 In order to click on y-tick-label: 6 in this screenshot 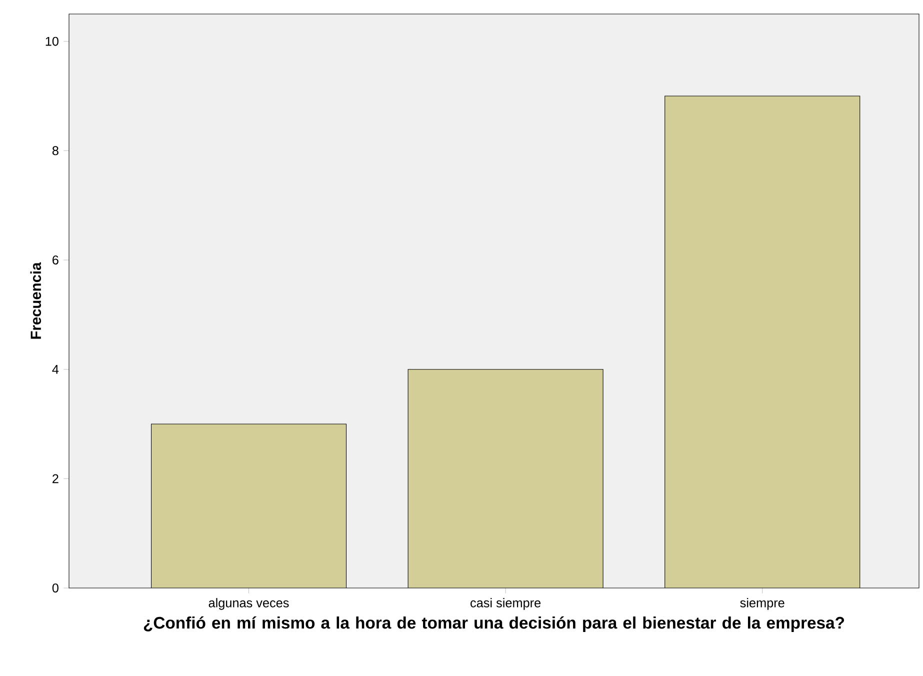, I will do `click(55, 260)`.